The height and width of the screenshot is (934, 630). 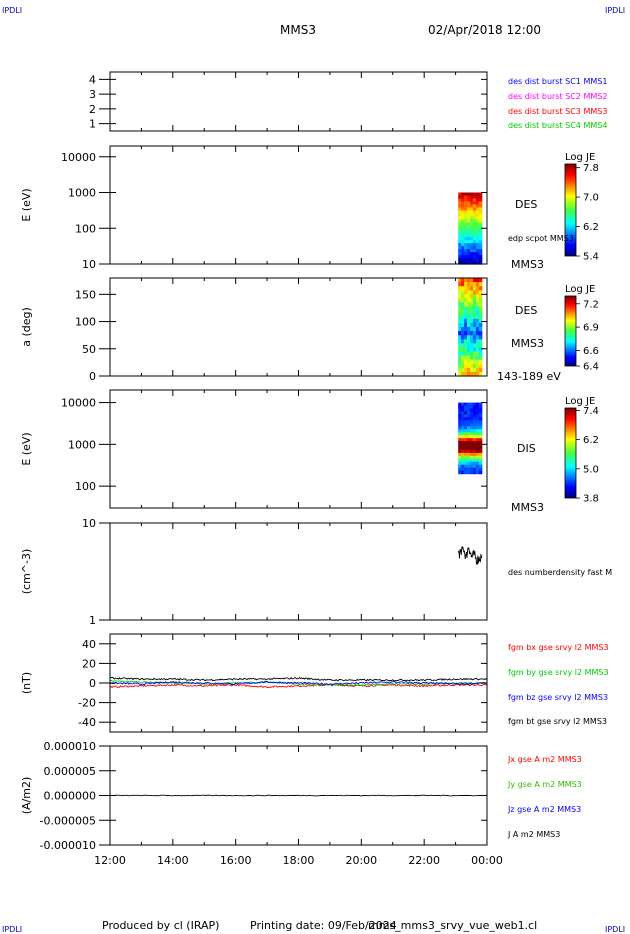 I want to click on des-energy-ytick-label: 10, so click(x=89, y=264).